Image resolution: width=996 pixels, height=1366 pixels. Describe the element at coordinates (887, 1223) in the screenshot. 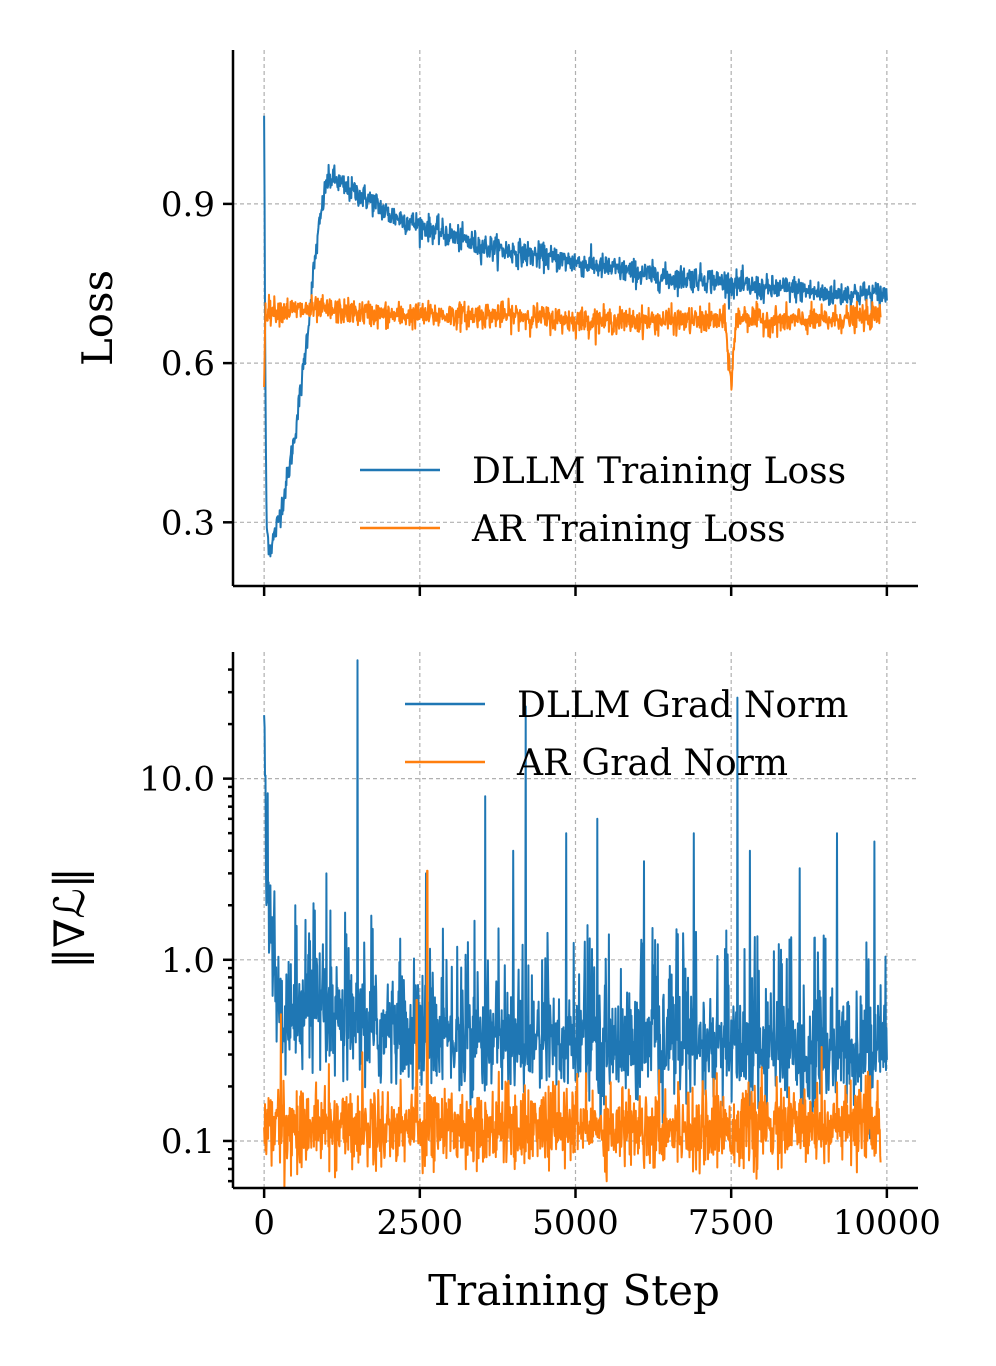

I see `x-tick-label-4: 10000` at that location.